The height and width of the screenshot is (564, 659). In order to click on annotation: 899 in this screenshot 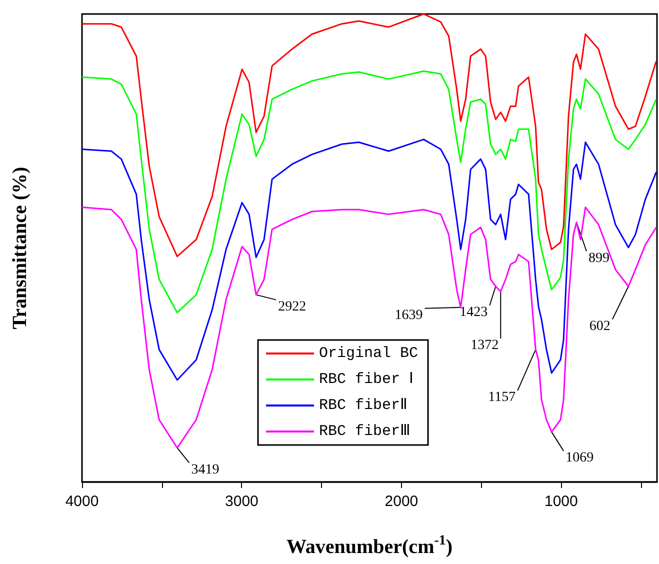, I will do `click(599, 258)`.